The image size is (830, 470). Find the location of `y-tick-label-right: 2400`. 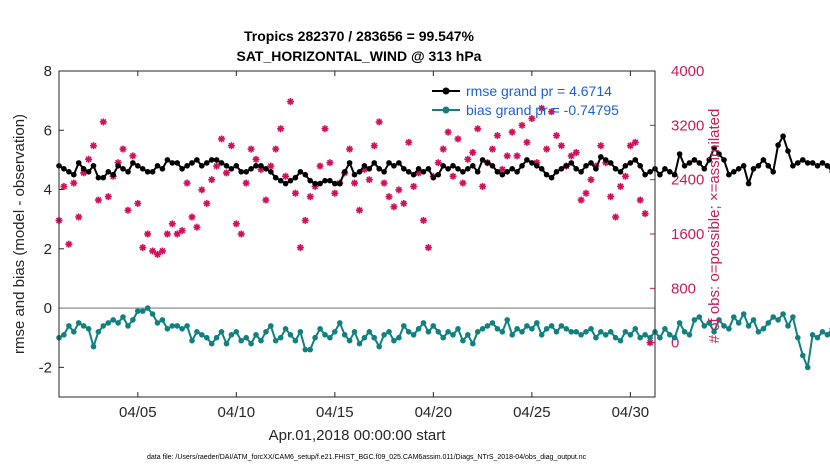

y-tick-label-right: 2400 is located at coordinates (687, 180).